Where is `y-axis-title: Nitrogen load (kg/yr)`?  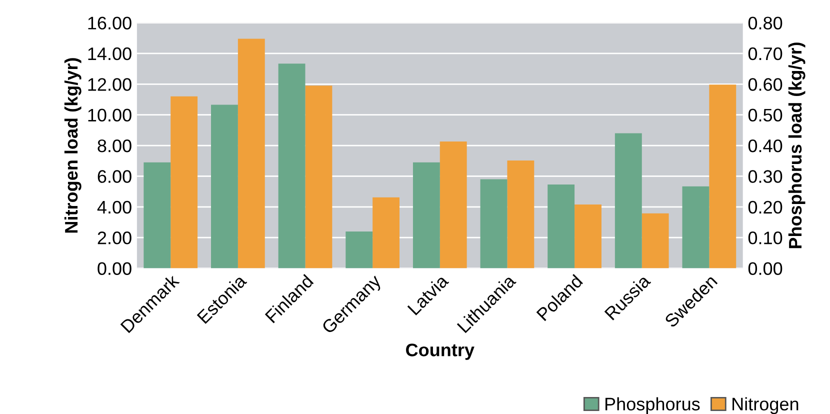 y-axis-title: Nitrogen load (kg/yr) is located at coordinates (73, 145).